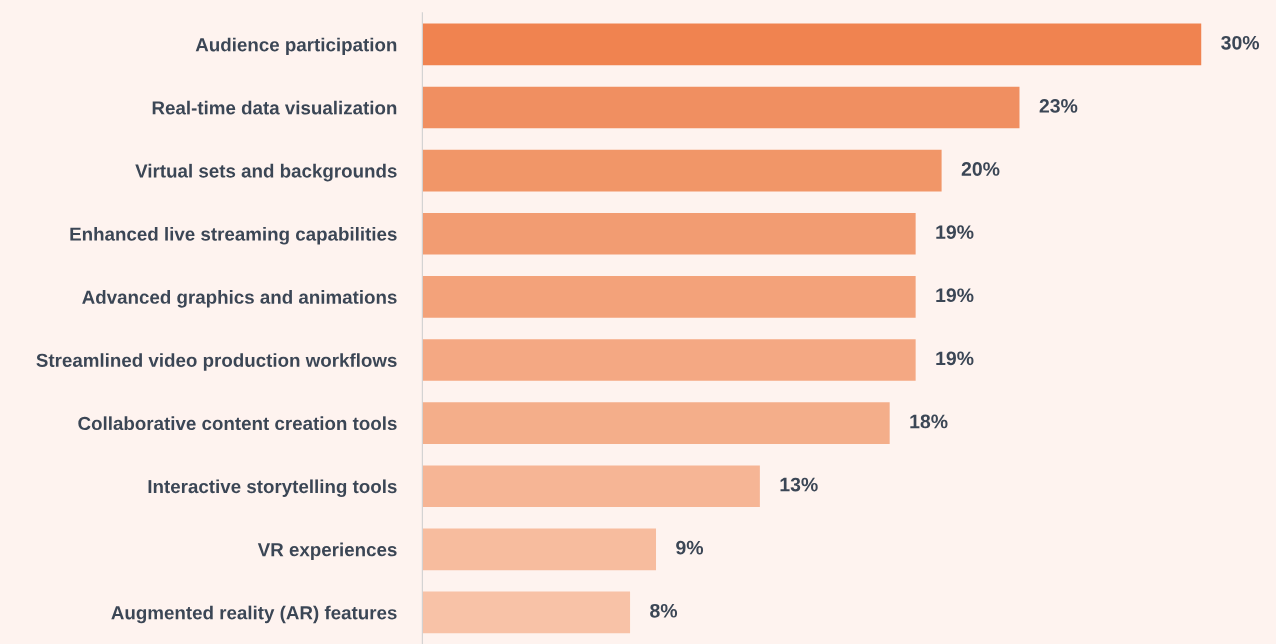 The width and height of the screenshot is (1276, 644). What do you see at coordinates (274, 107) in the screenshot?
I see `y-tick-label: Real-time data visualization` at bounding box center [274, 107].